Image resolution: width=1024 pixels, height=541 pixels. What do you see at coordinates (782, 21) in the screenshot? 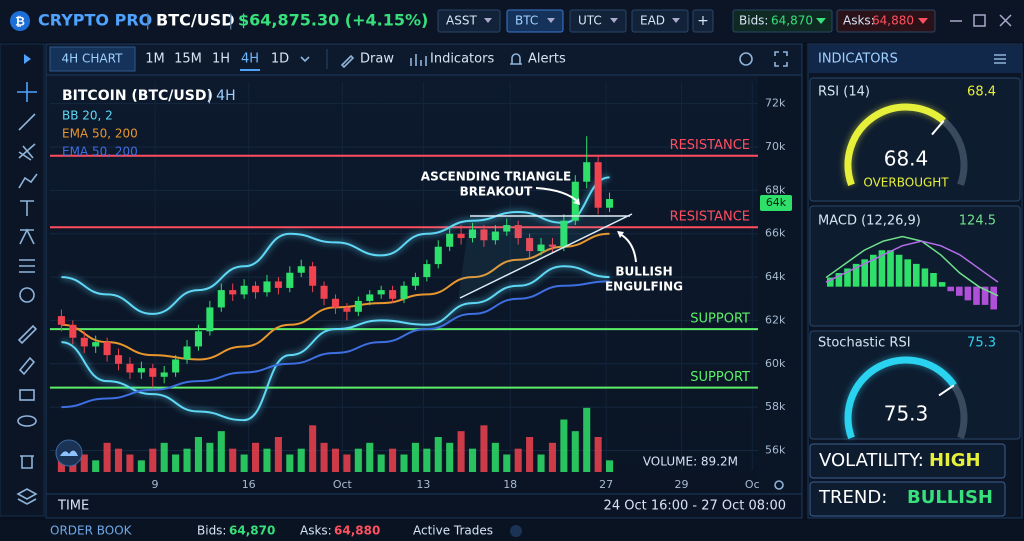
I see `bids-box` at bounding box center [782, 21].